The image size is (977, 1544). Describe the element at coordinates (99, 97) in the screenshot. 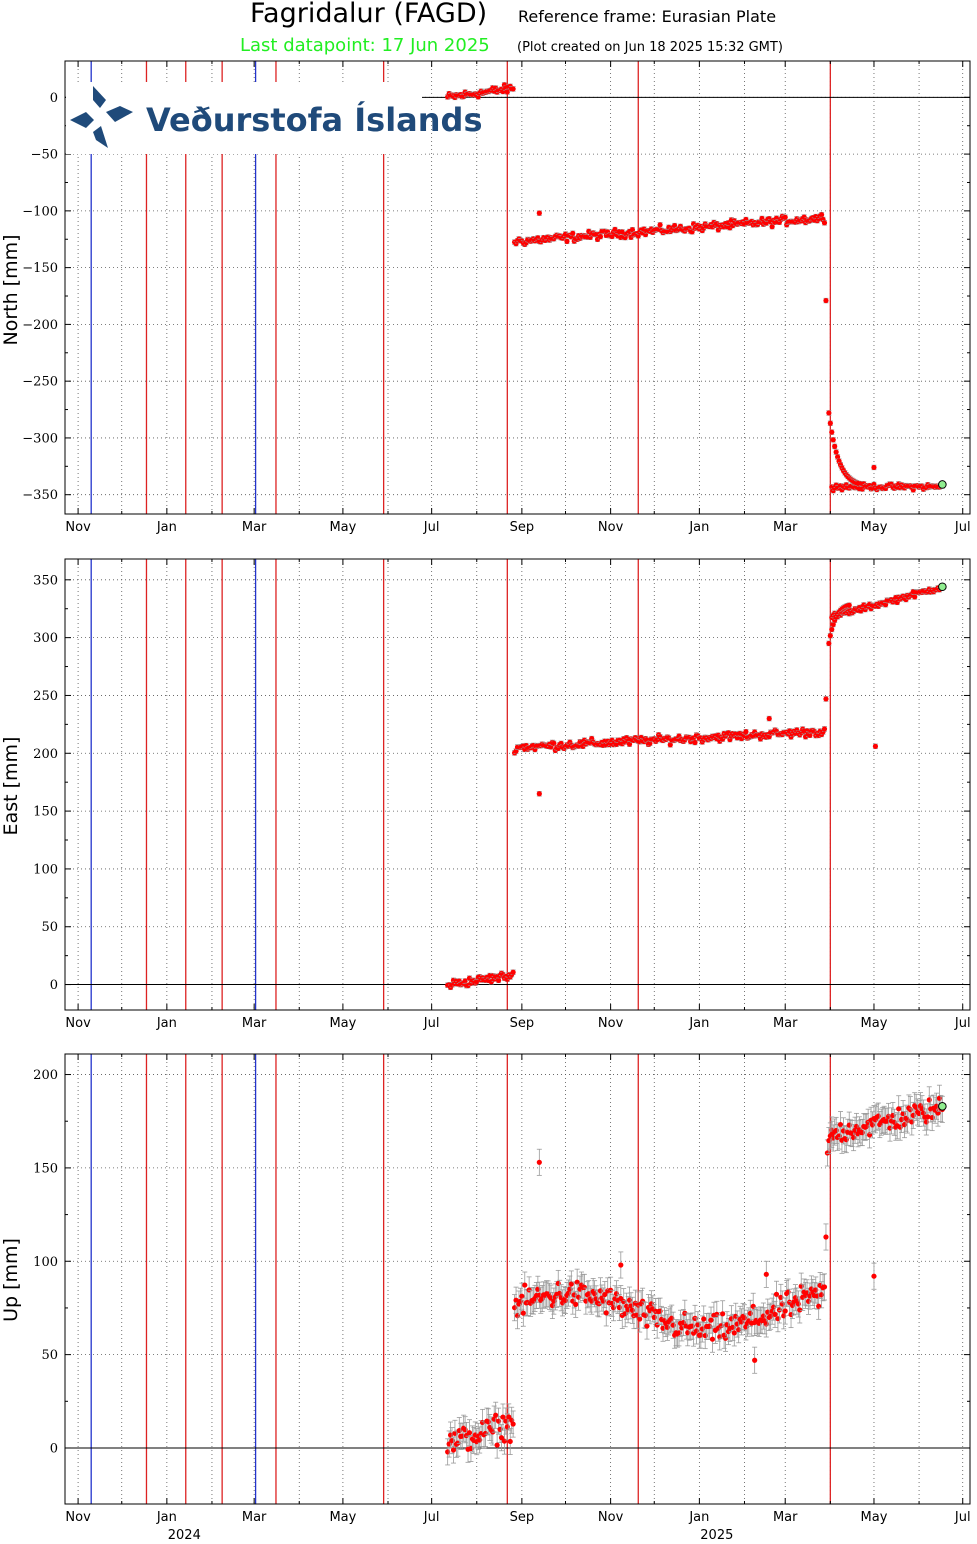

I see `logo-mark-top` at that location.